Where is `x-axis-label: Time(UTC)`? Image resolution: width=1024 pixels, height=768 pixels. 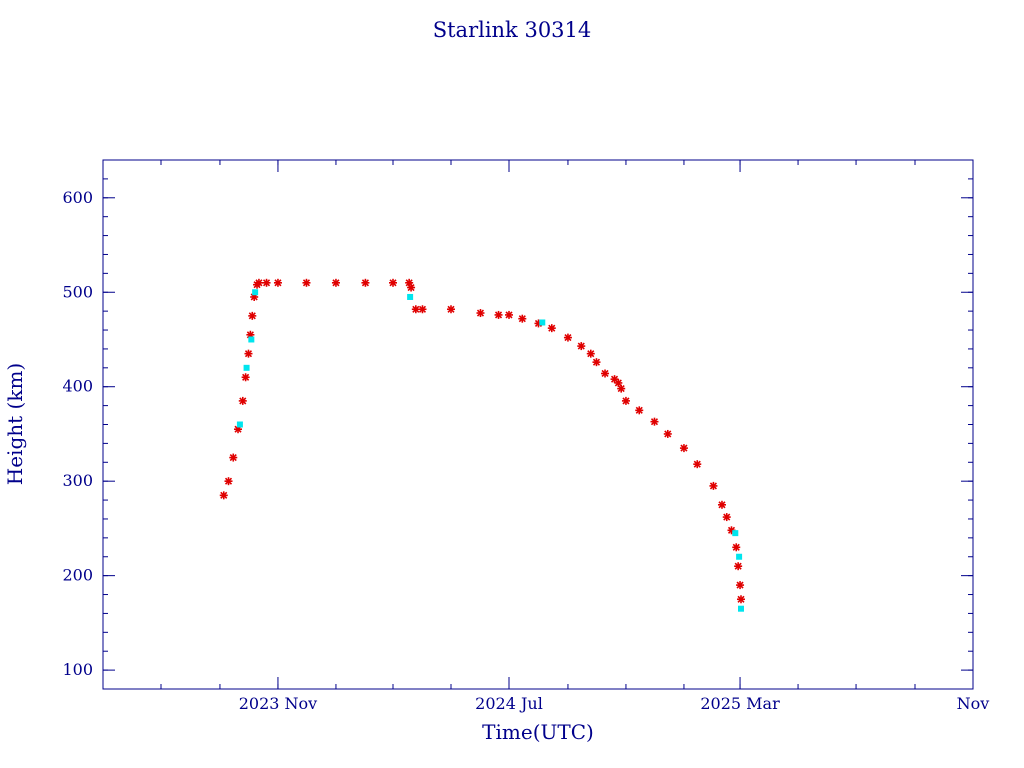 x-axis-label: Time(UTC) is located at coordinates (538, 732).